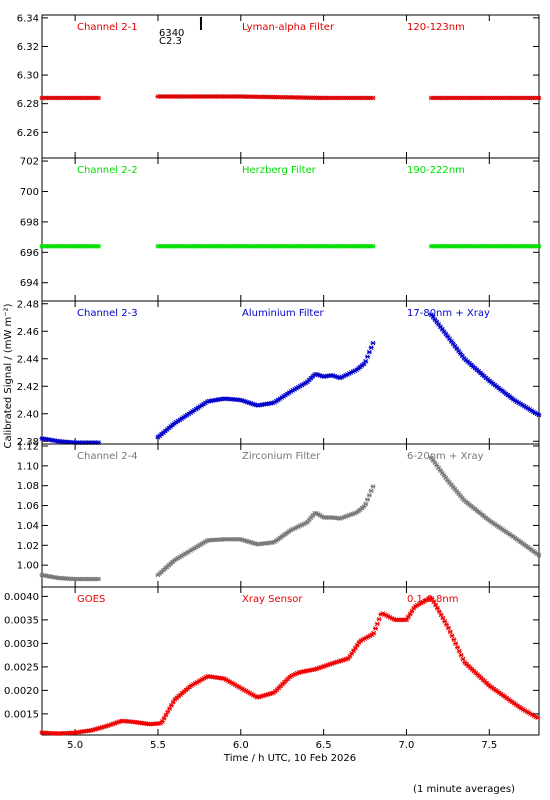 This screenshot has height=800, width=550. What do you see at coordinates (28, 546) in the screenshot?
I see `y-tick-label: 1.02` at bounding box center [28, 546].